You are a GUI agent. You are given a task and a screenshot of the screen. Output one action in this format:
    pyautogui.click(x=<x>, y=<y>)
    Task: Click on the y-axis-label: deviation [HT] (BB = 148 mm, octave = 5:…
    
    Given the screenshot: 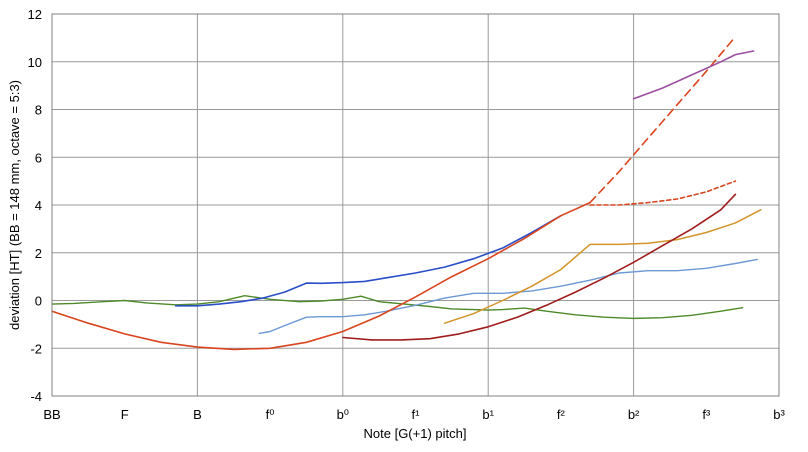 What is the action you would take?
    pyautogui.click(x=14, y=205)
    